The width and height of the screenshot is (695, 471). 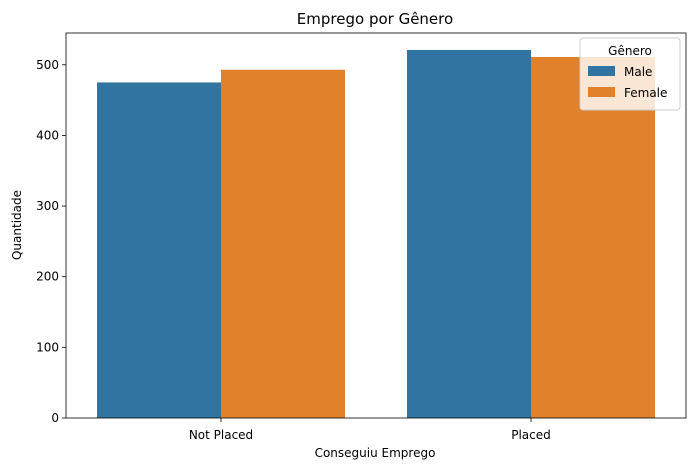 I want to click on legend-swatch-male, so click(x=601, y=71).